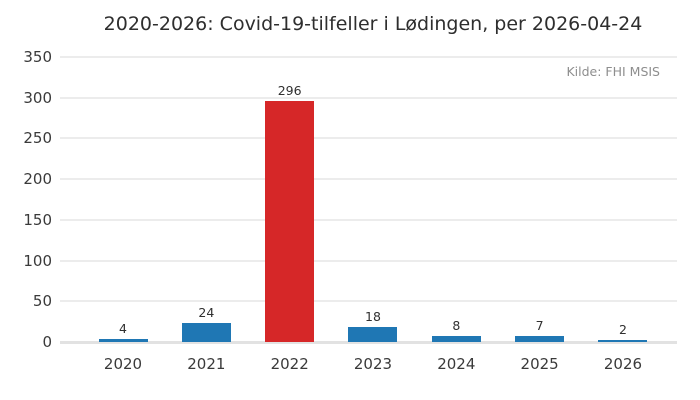 The image size is (700, 400). What do you see at coordinates (373, 364) in the screenshot?
I see `x-tick-label-2023: 2023` at bounding box center [373, 364].